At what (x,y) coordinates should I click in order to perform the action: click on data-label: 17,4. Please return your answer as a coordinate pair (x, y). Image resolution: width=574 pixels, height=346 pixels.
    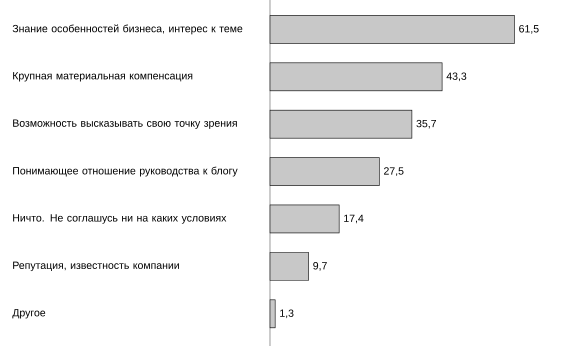
    Looking at the image, I should click on (354, 219).